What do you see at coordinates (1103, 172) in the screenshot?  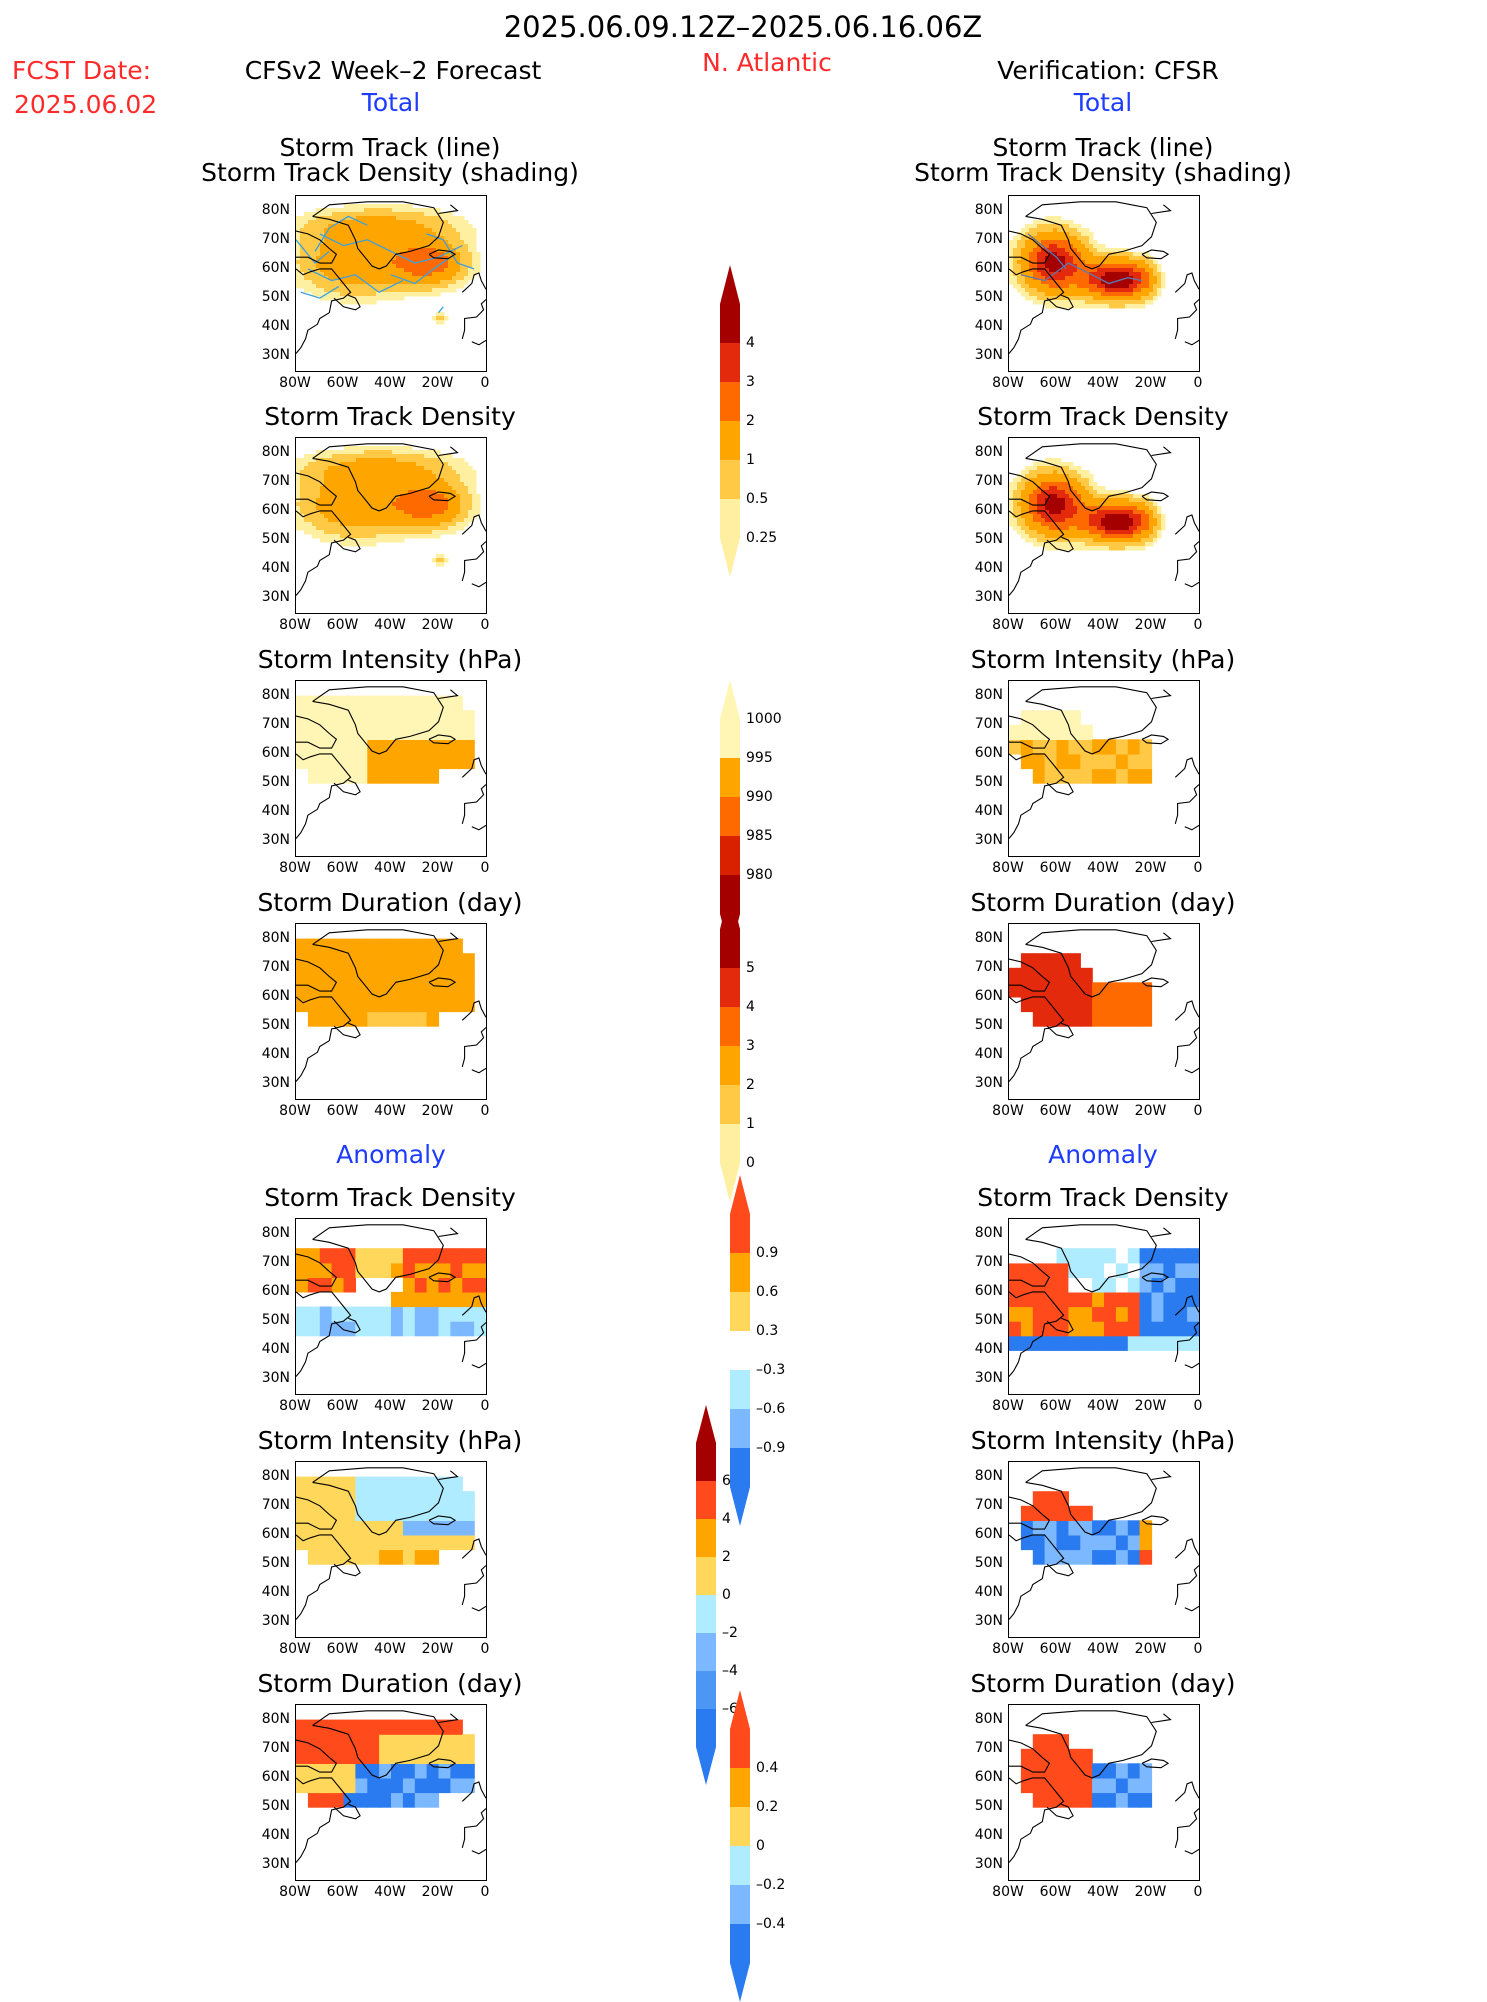 I see `verification-panel-title: Storm Track Density (shading)` at bounding box center [1103, 172].